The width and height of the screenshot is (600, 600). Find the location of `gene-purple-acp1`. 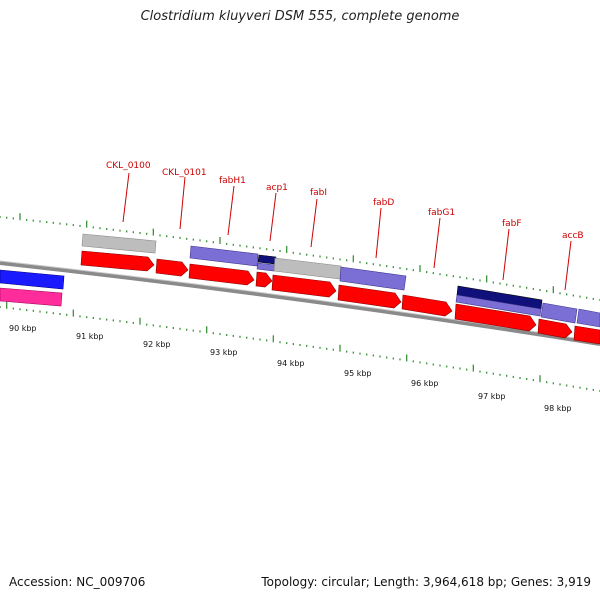

gene-purple-acp1 is located at coordinates (266, 267).